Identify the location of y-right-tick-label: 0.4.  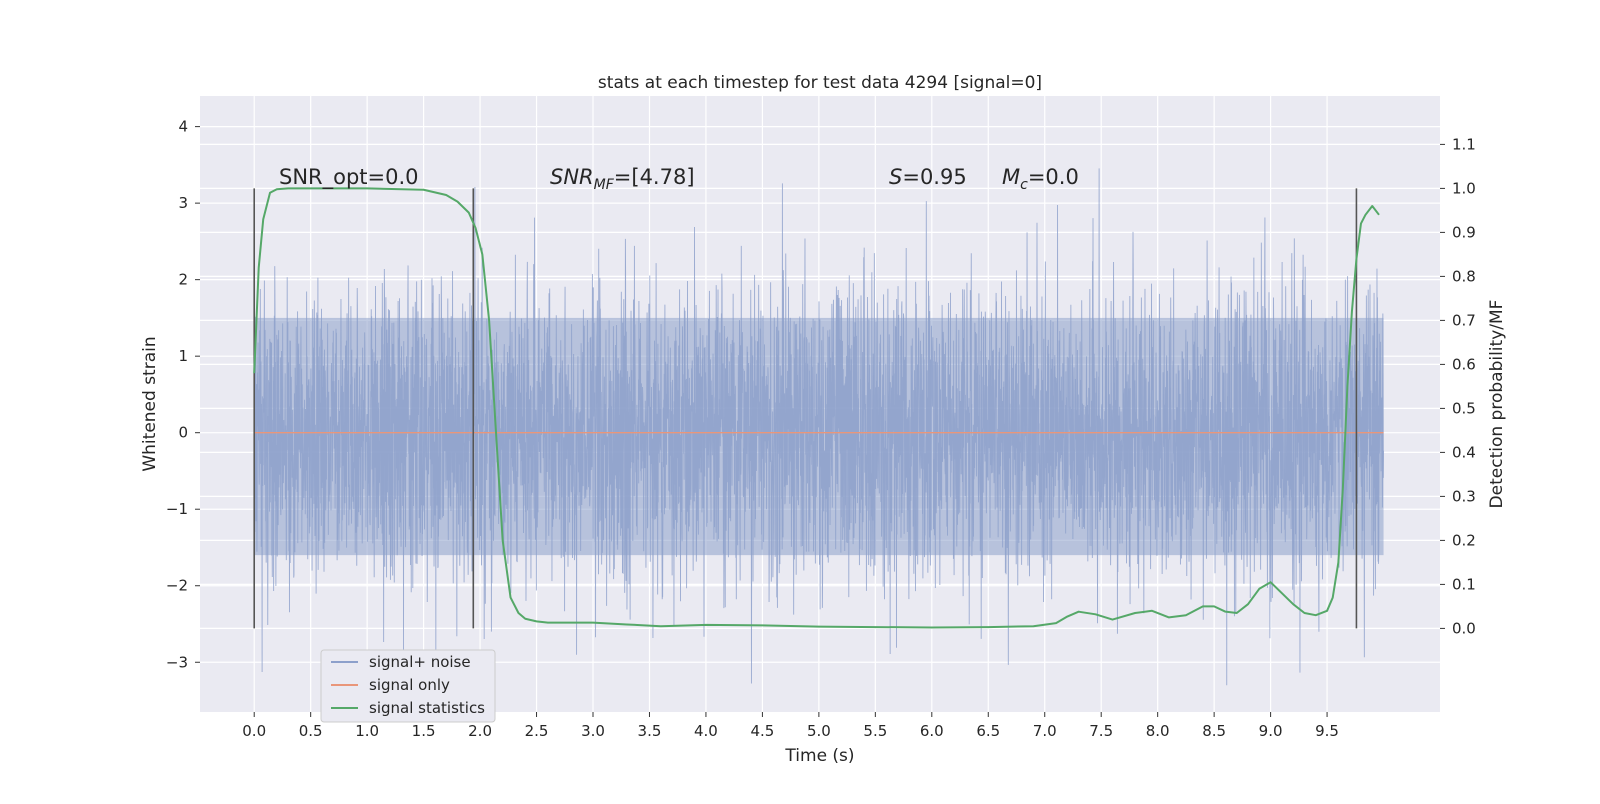
(1464, 452).